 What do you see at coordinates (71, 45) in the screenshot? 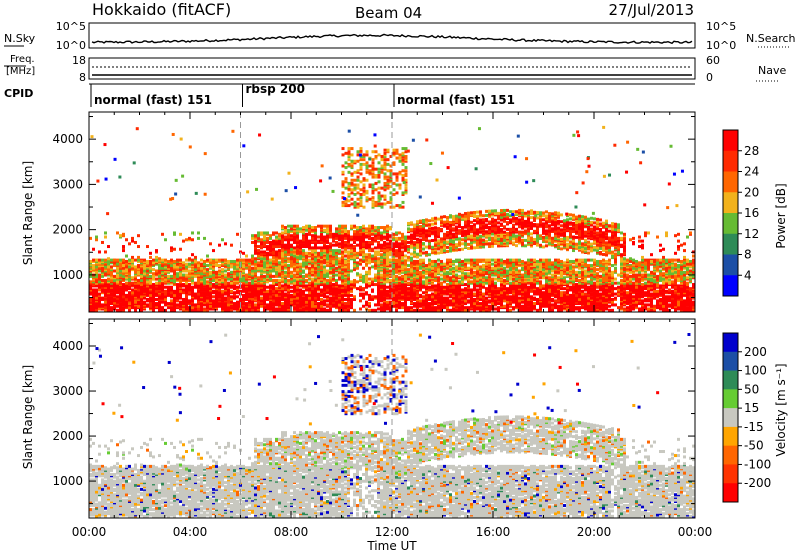
I see `nsky-tick-bottom: 10^0` at bounding box center [71, 45].